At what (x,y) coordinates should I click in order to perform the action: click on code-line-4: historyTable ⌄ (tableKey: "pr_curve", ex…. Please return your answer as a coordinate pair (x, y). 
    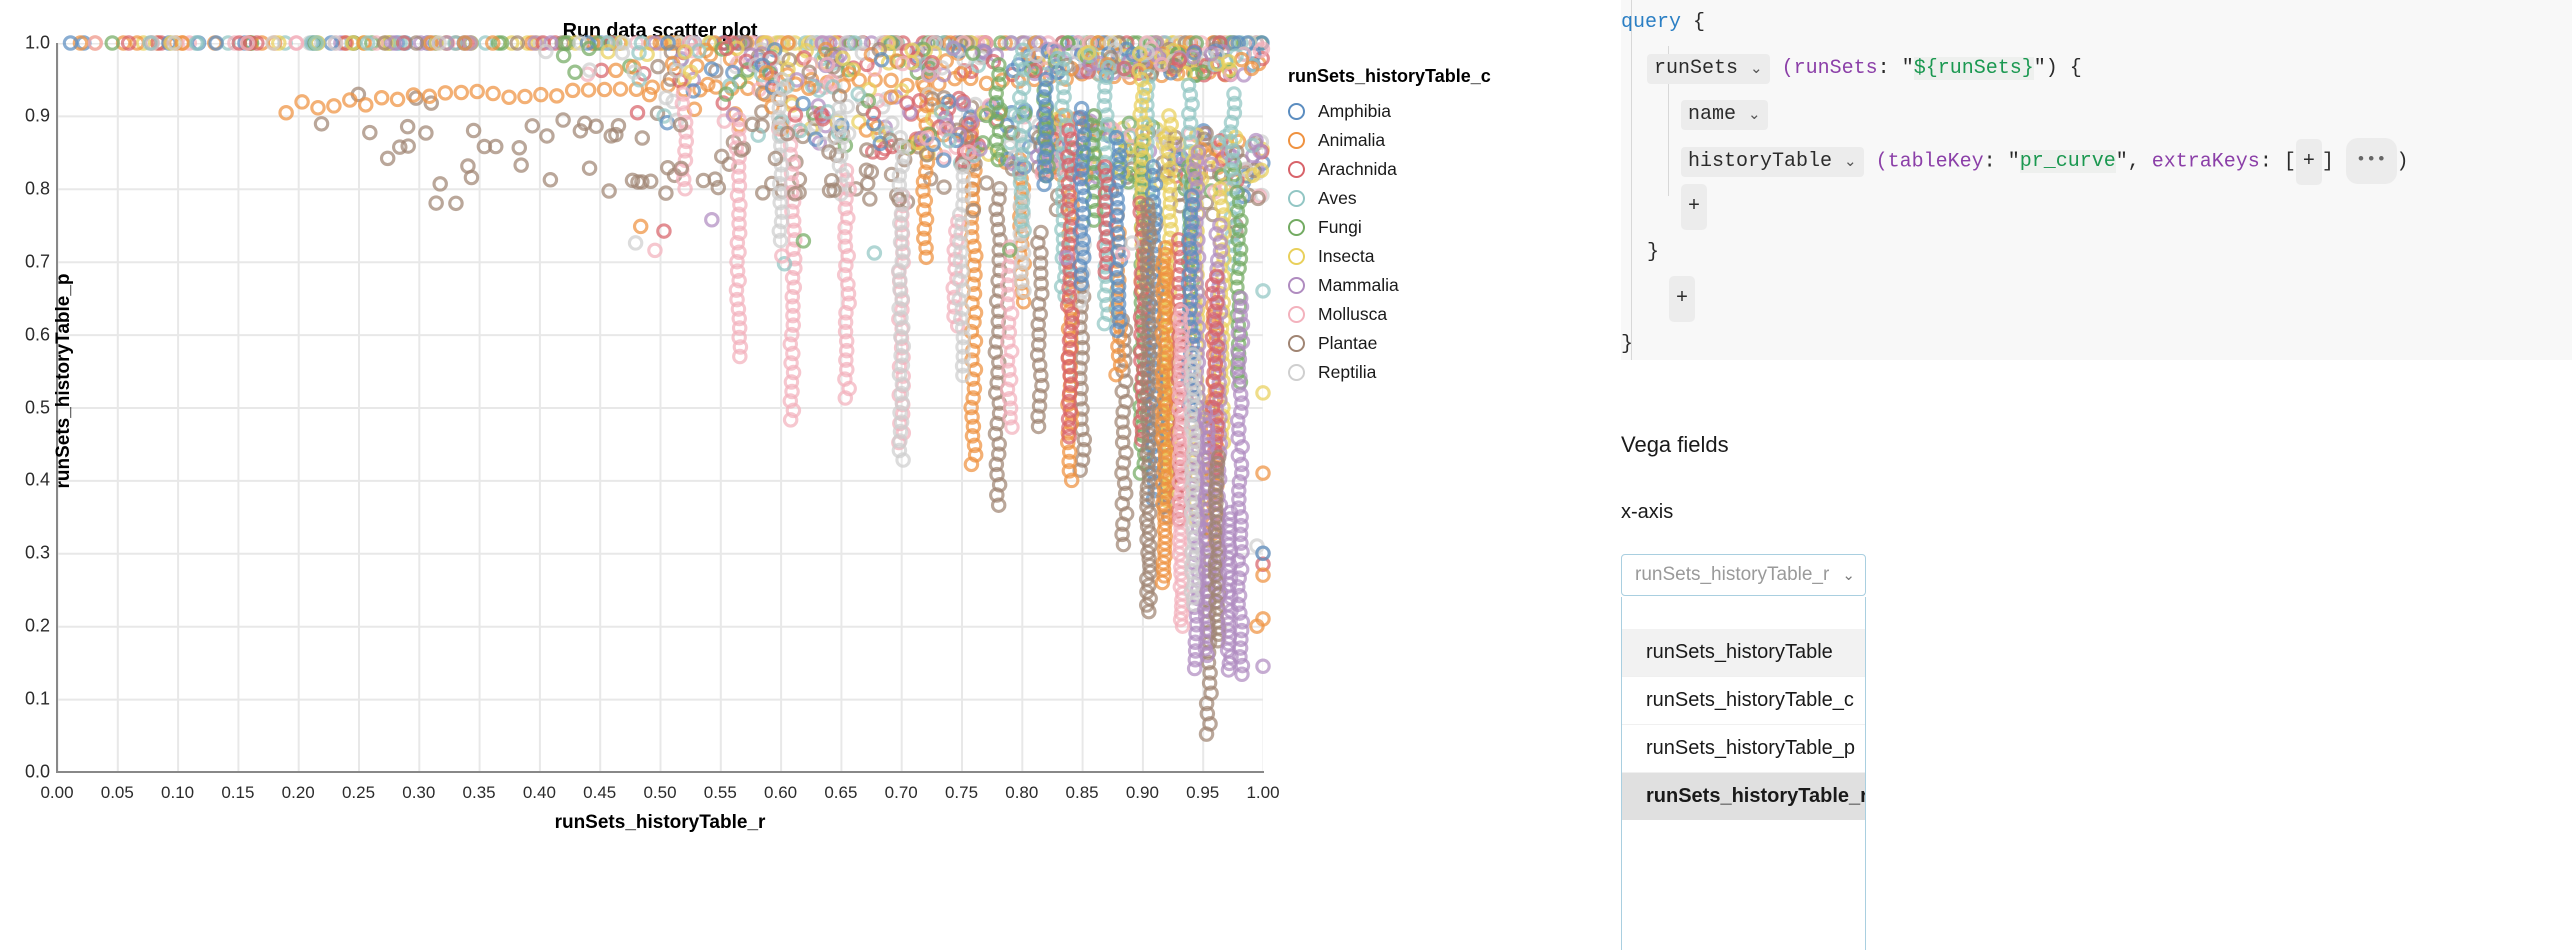
    Looking at the image, I should click on (2096, 162).